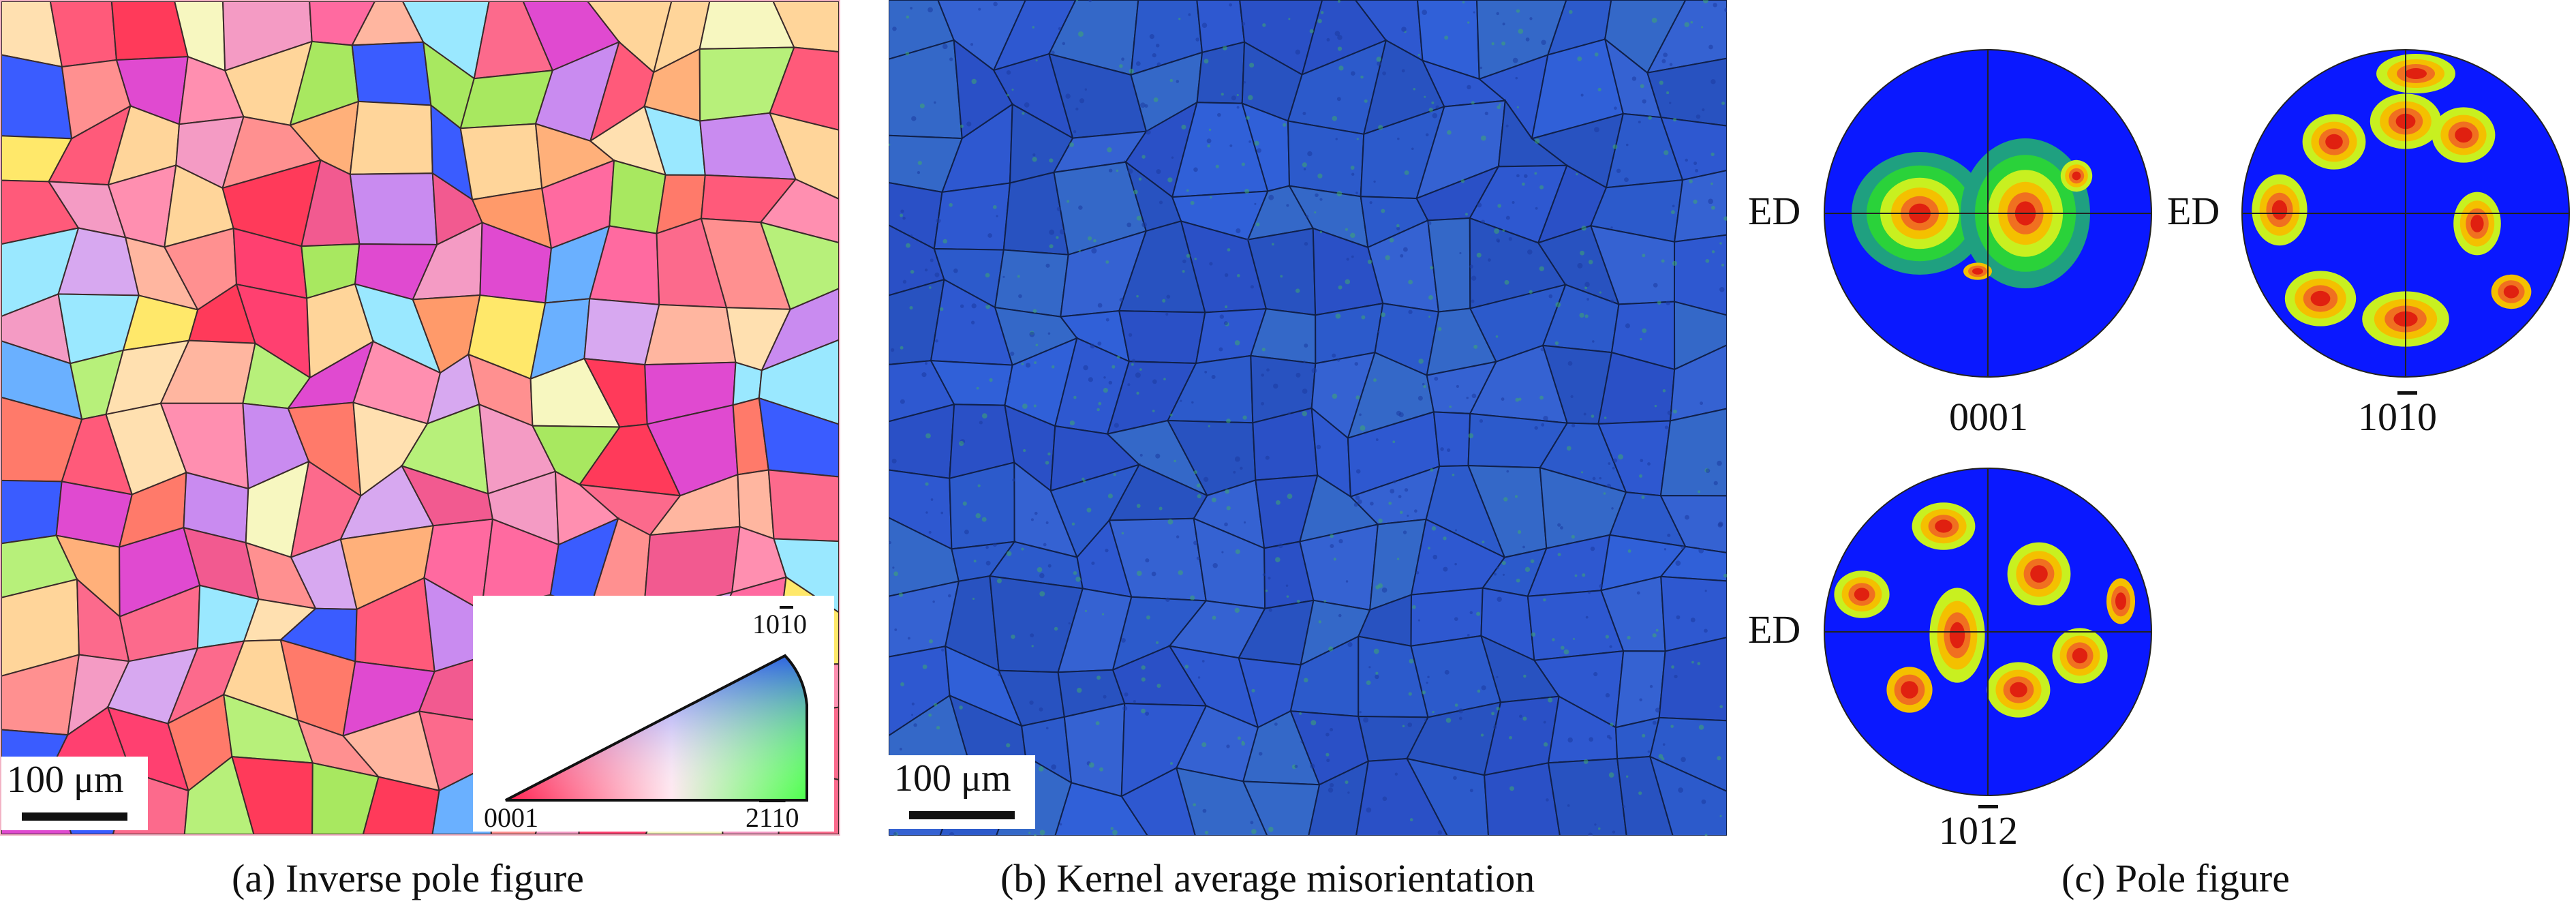 The image size is (2576, 912). Describe the element at coordinates (1774, 211) in the screenshot. I see `pf1-ed-label: ED` at that location.